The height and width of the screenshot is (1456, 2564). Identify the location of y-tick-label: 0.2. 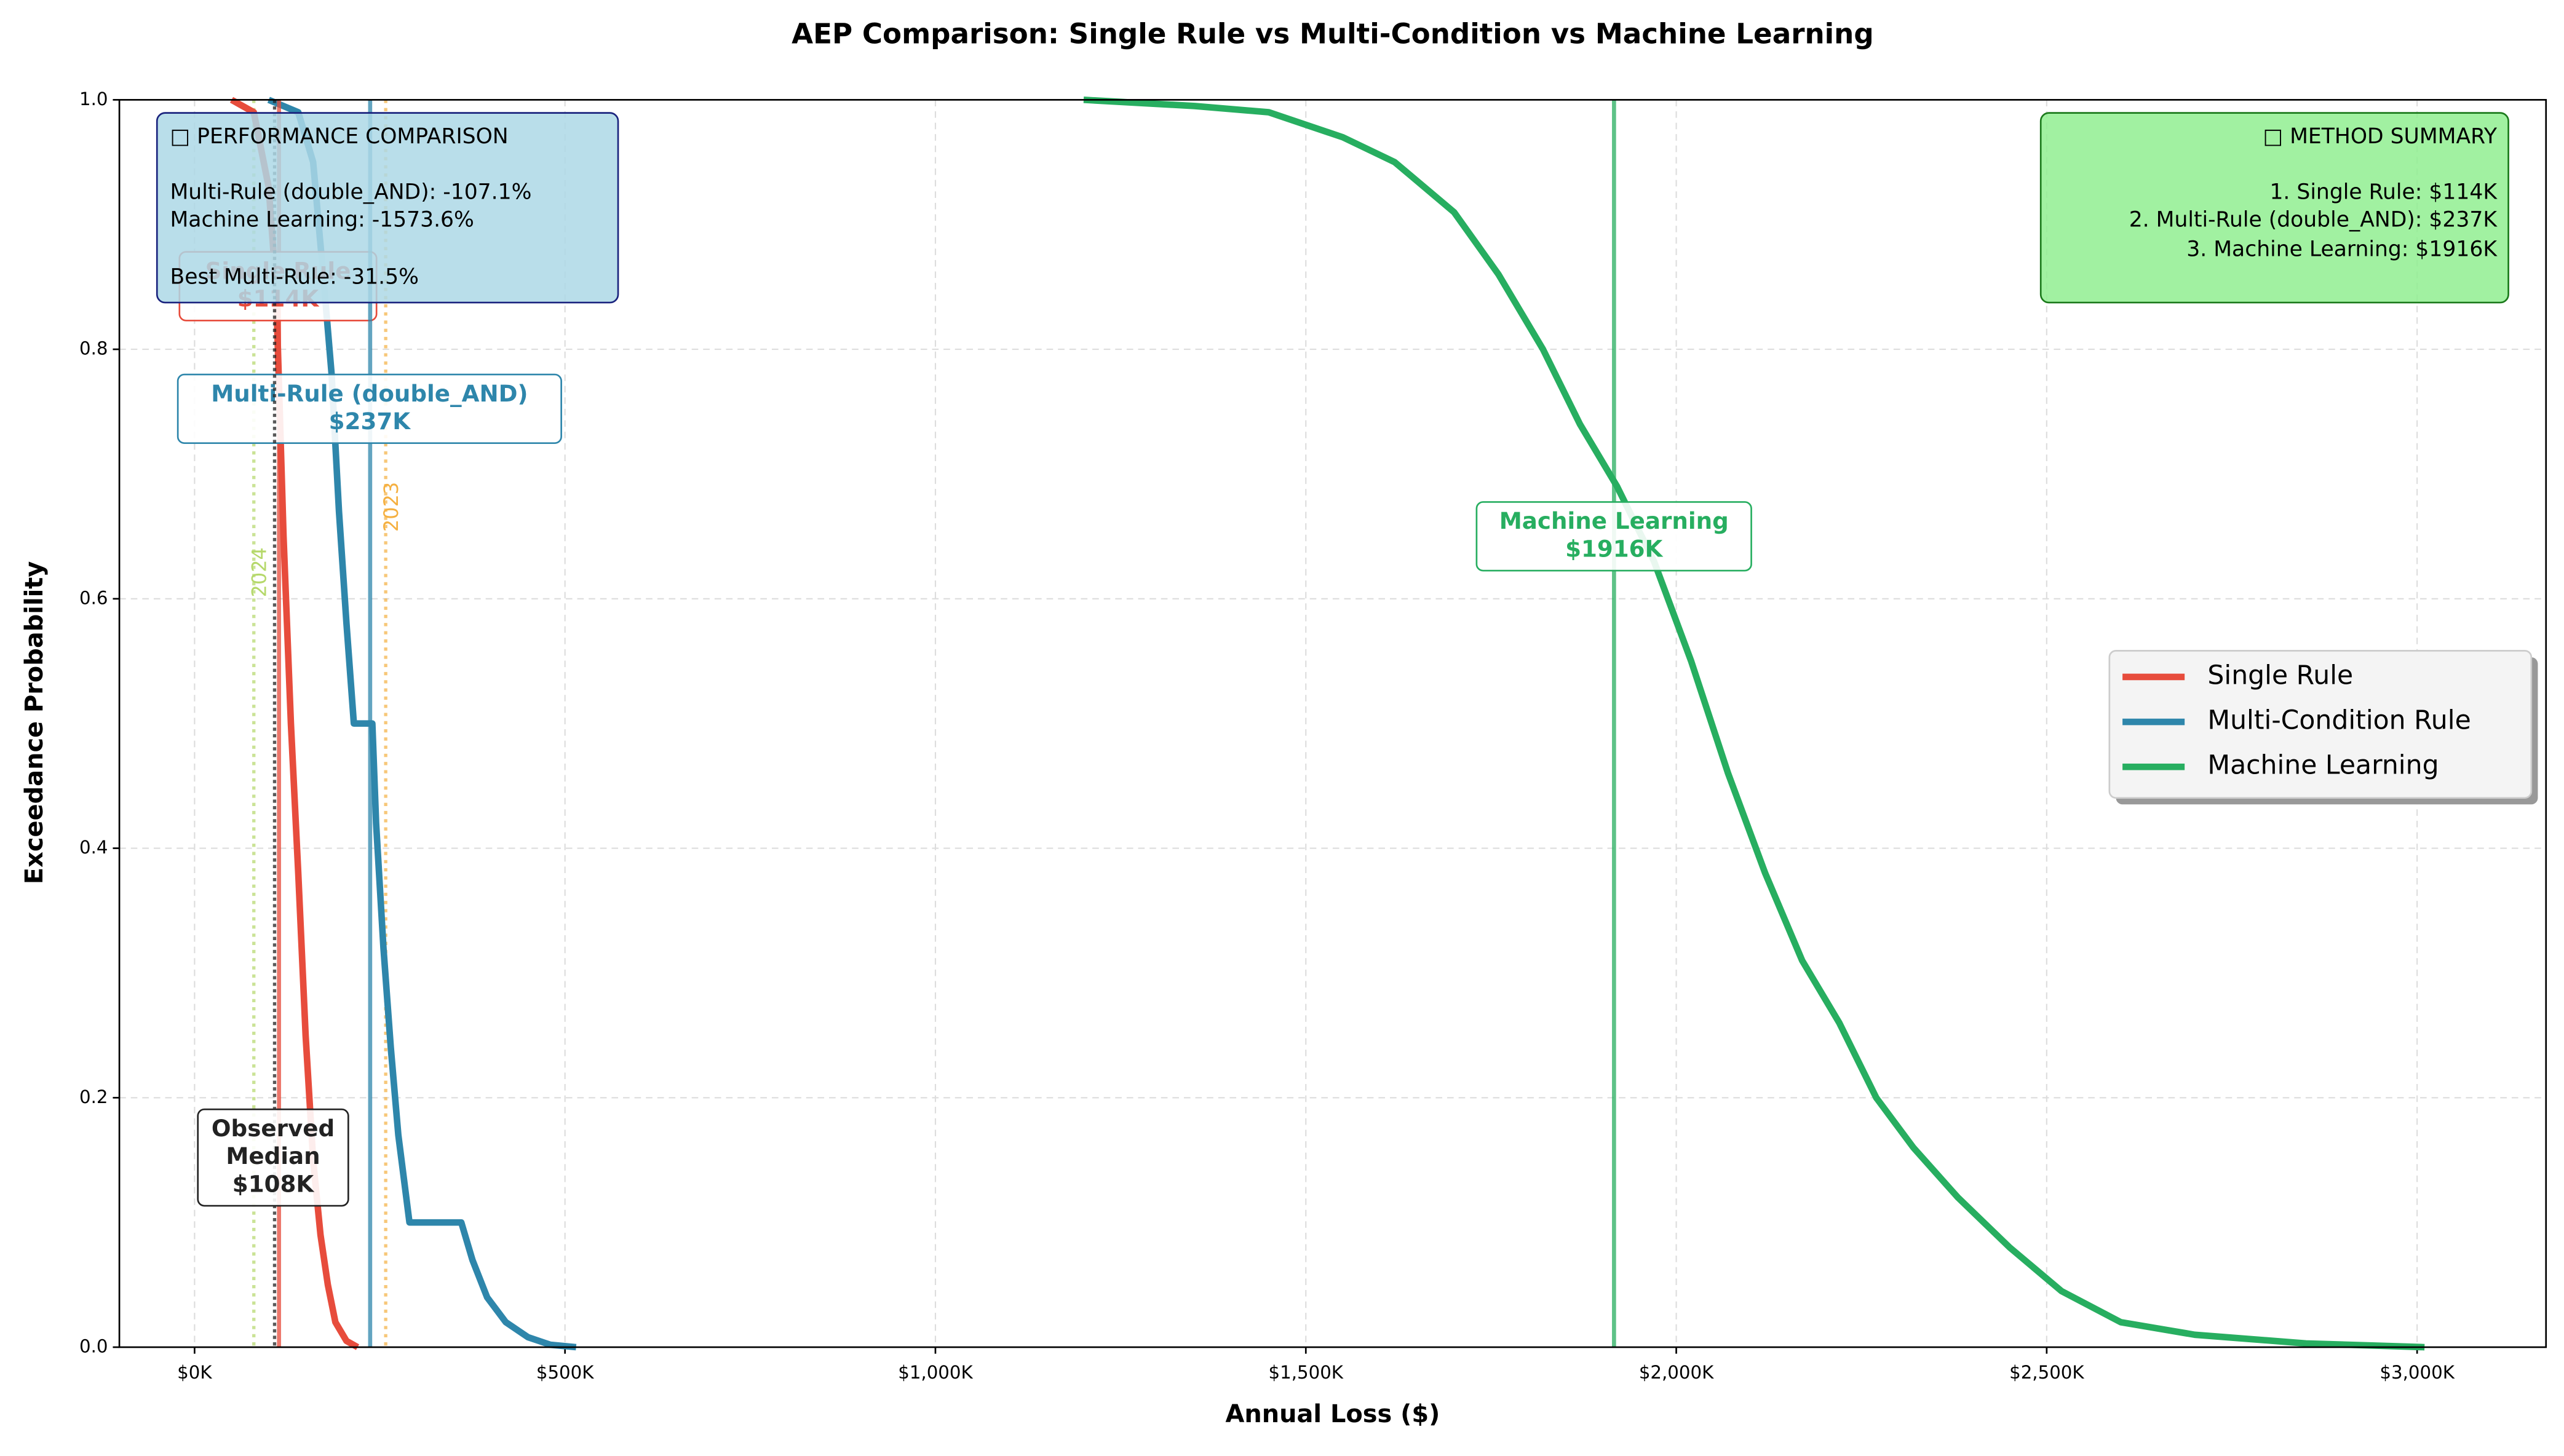
(93, 1096).